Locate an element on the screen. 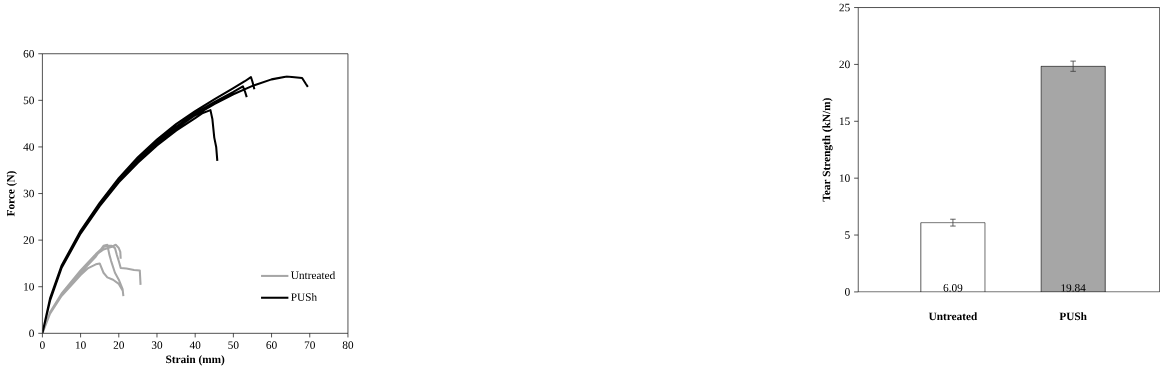 Image resolution: width=1160 pixels, height=372 pixels. x-tick-label: 50 is located at coordinates (233, 345).